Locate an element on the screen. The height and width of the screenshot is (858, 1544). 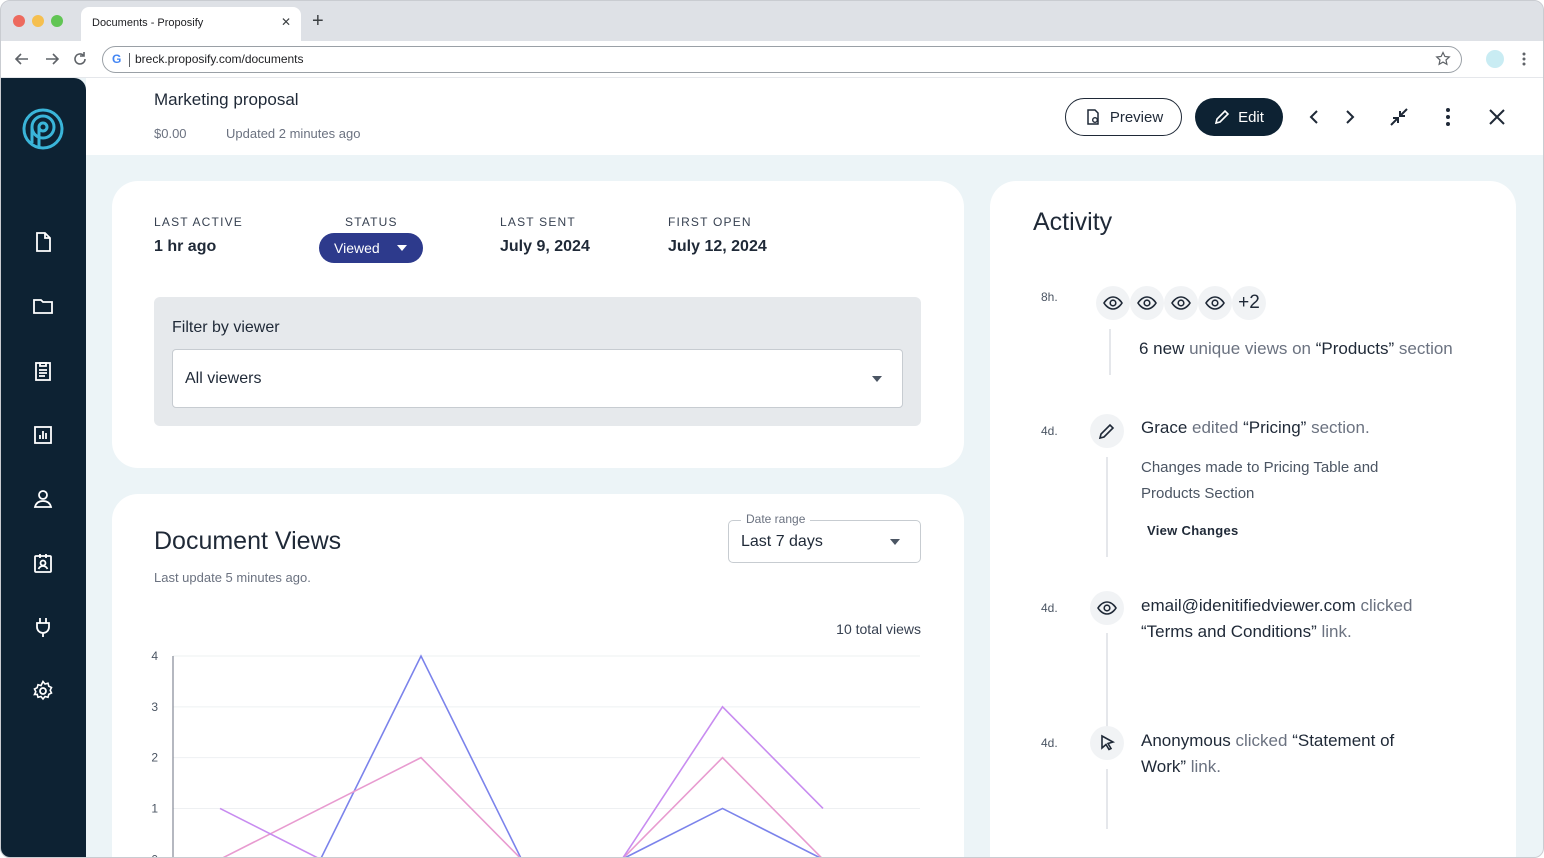
tab-title: Documents - Proposify is located at coordinates (148, 23).